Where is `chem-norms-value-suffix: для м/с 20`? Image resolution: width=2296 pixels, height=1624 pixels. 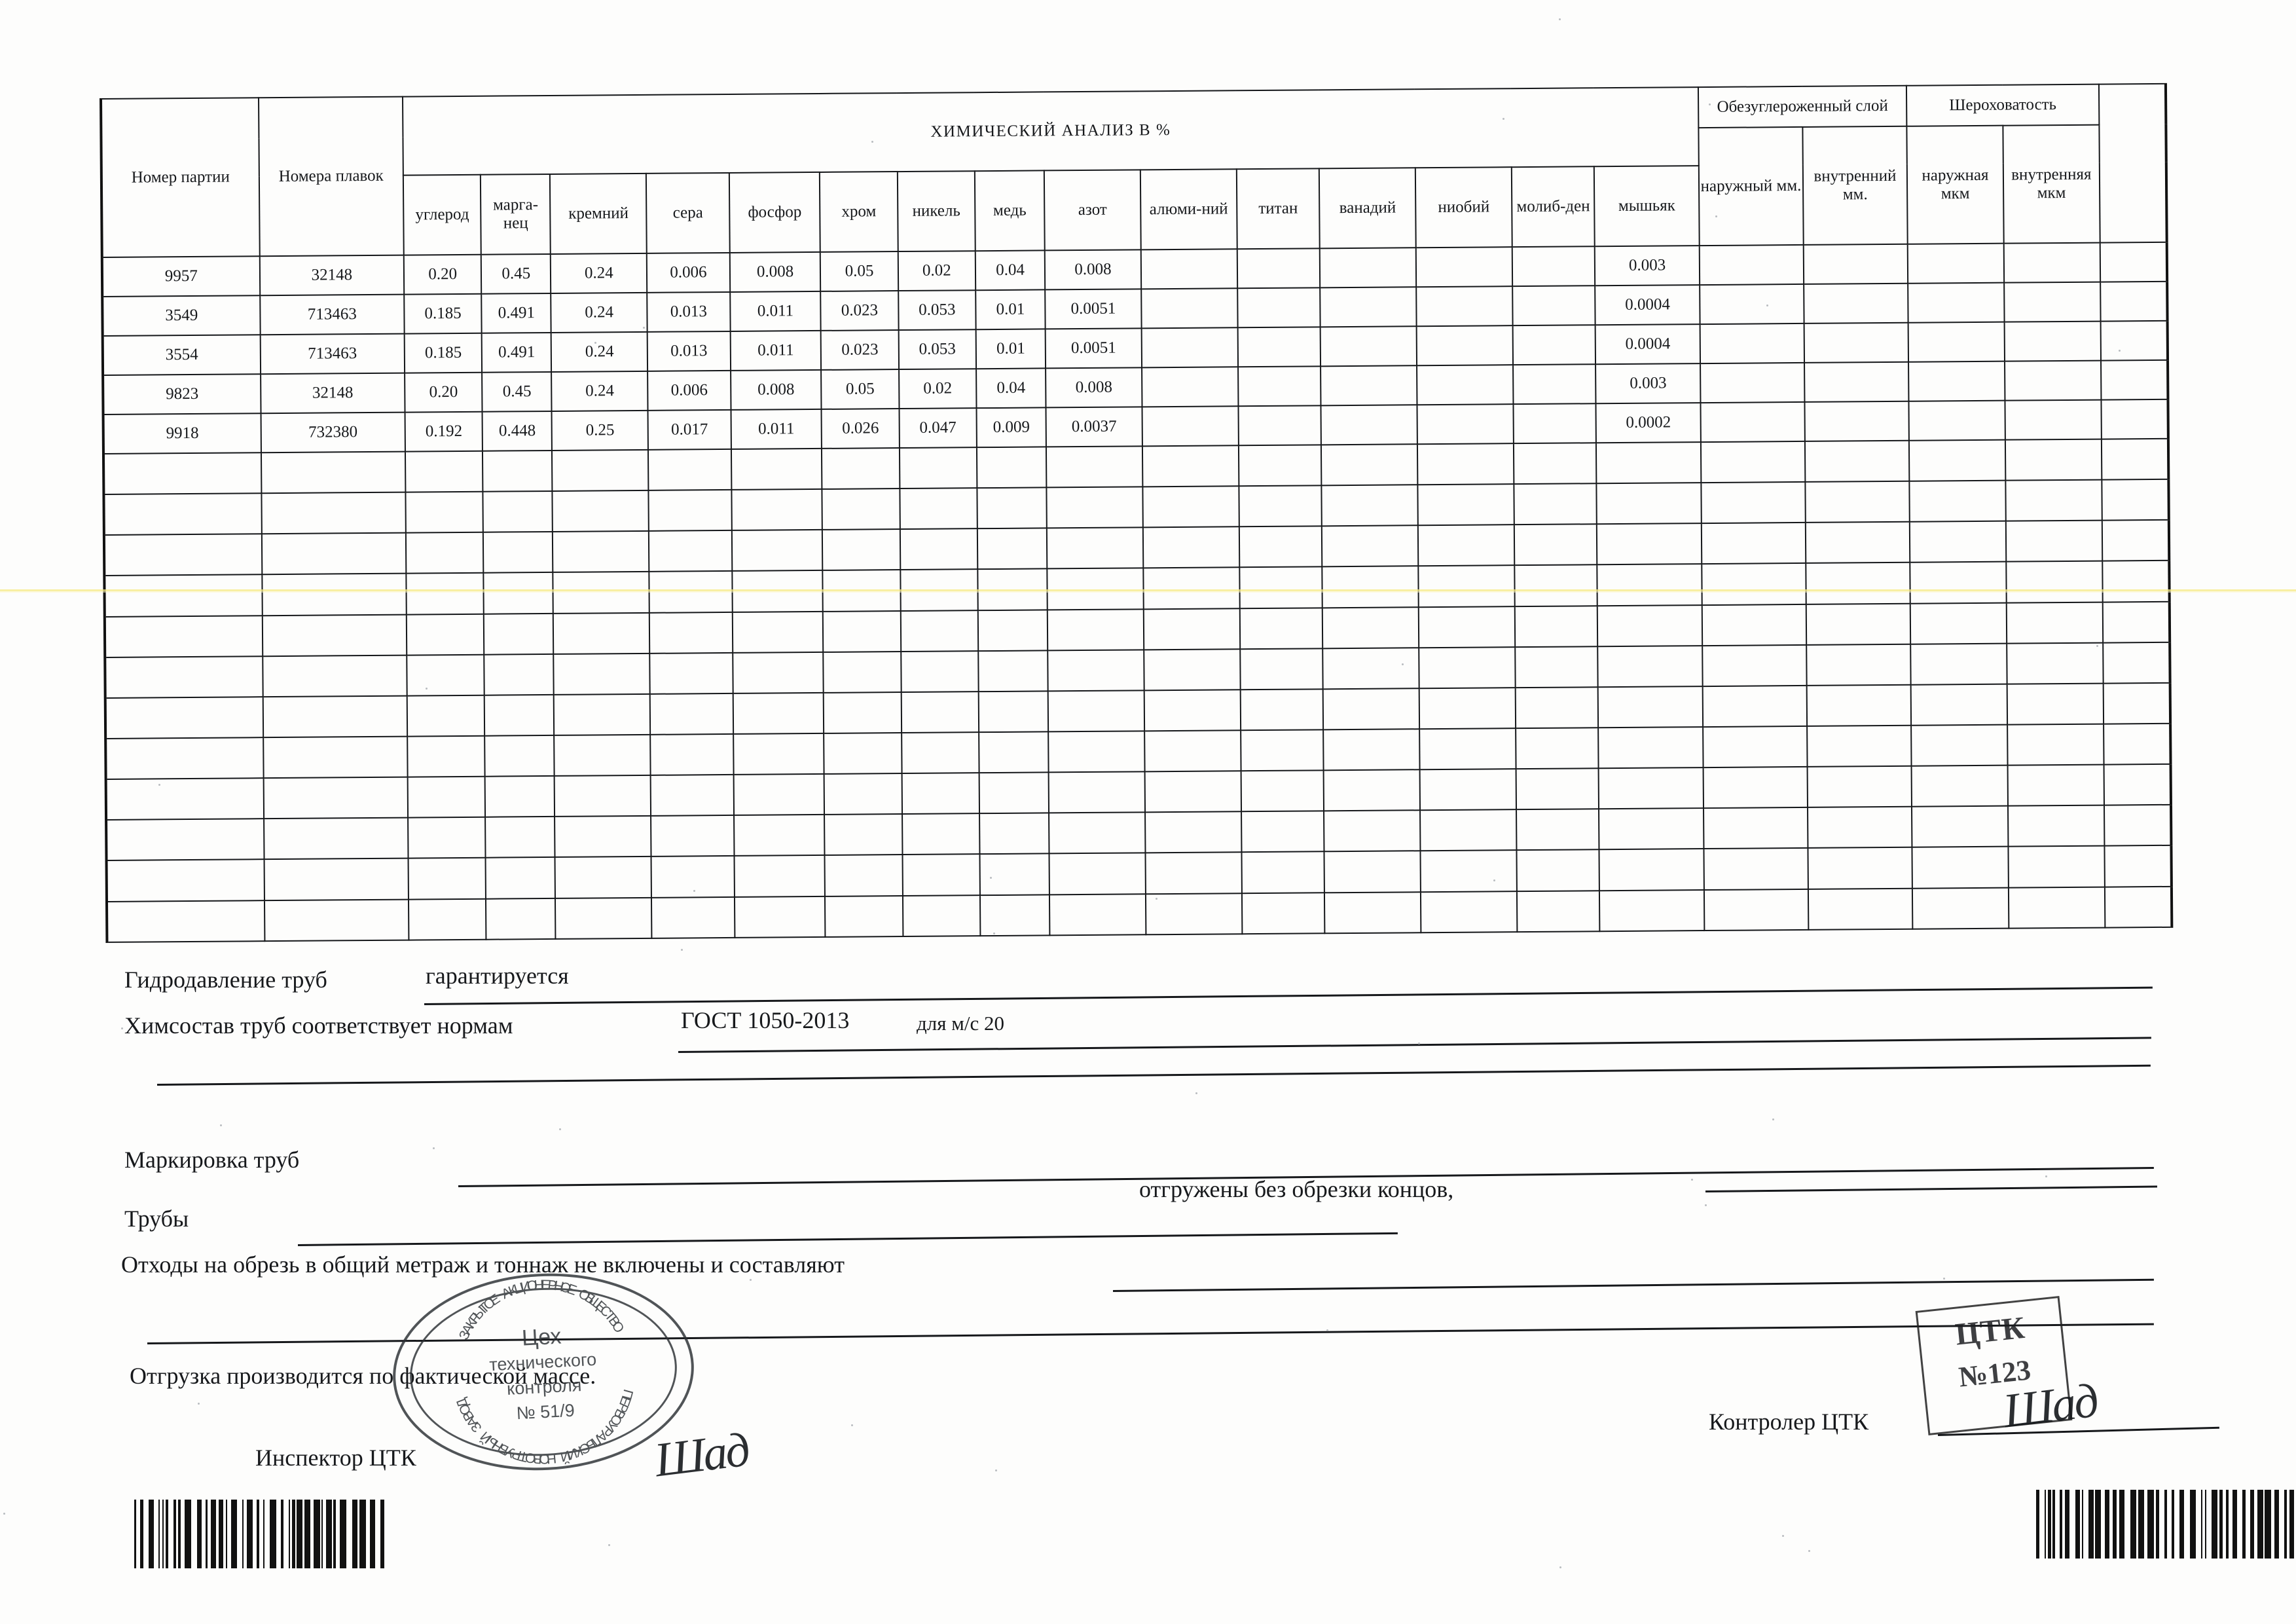 chem-norms-value-suffix: для м/с 20 is located at coordinates (960, 1023).